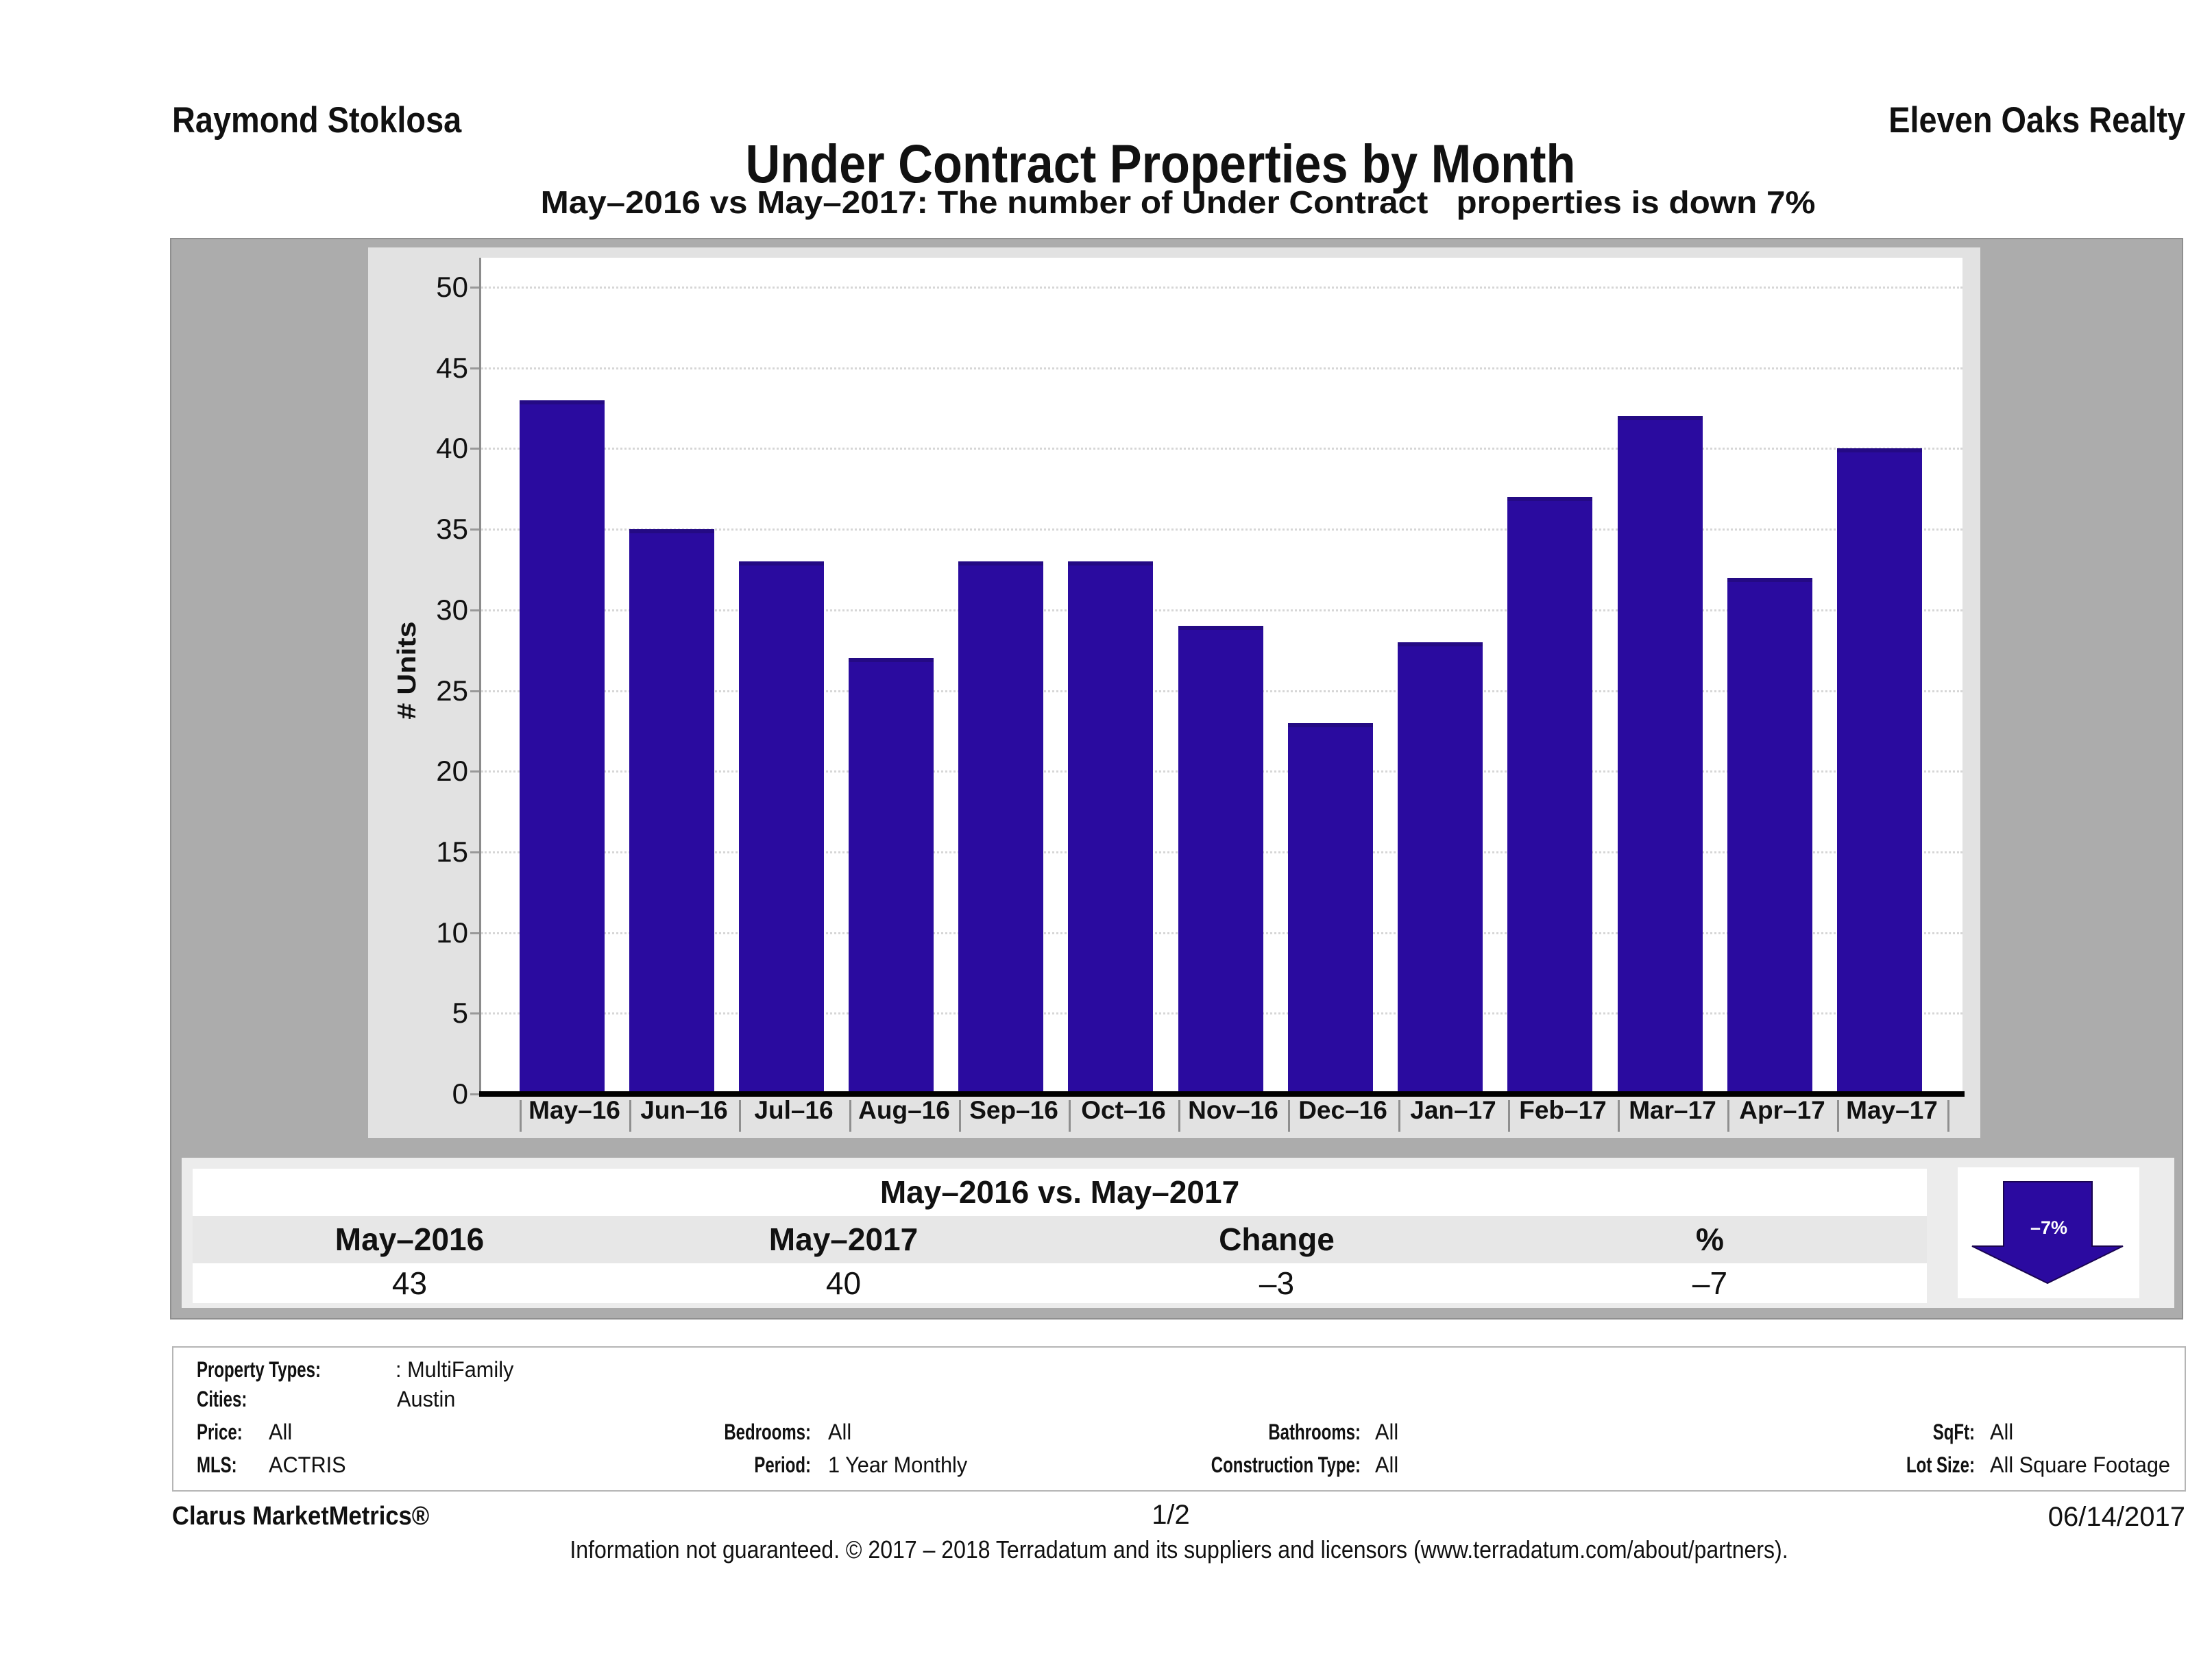 This screenshot has height=1678, width=2212. I want to click on svg-text: –7%, so click(2048, 1227).